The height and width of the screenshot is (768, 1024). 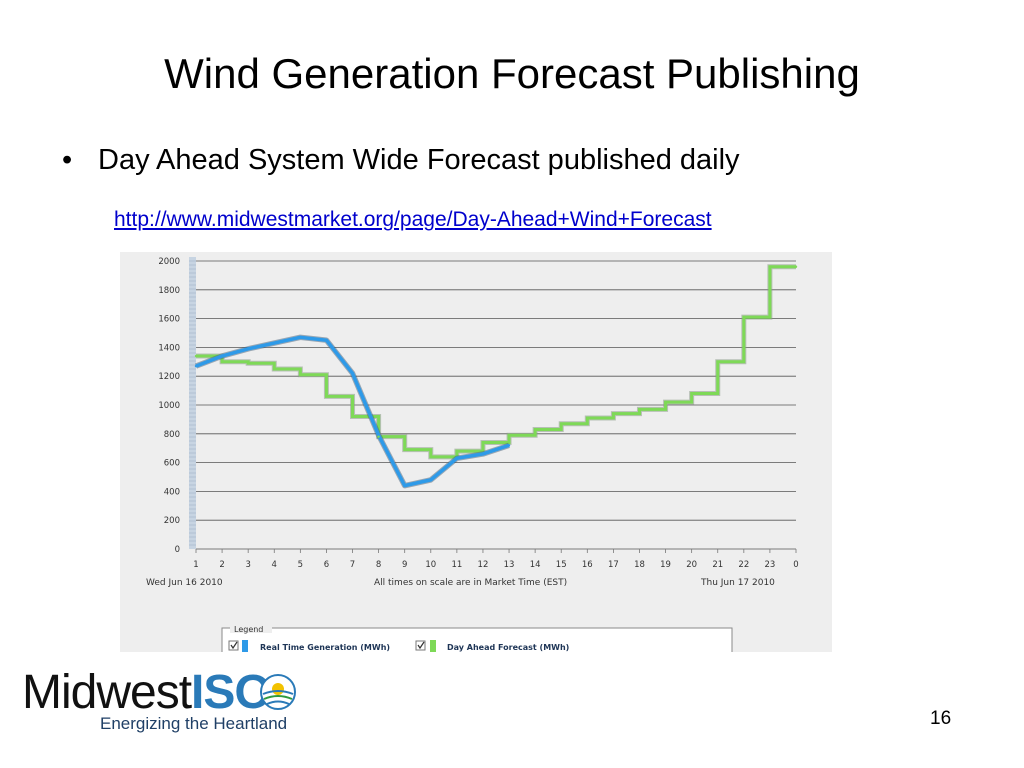 I want to click on legend-label-day-ahead: Day Ahead Forecast (MWh), so click(x=508, y=647).